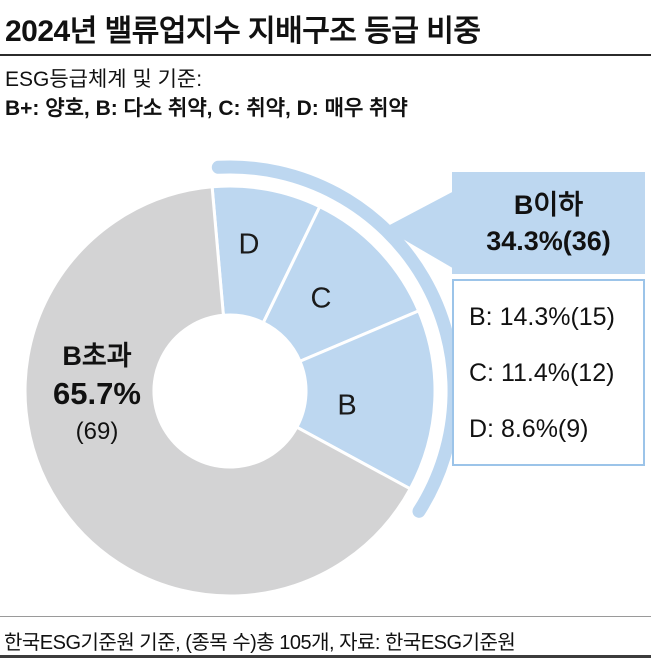 The image size is (651, 659). I want to click on slice-label-b: B, so click(347, 405).